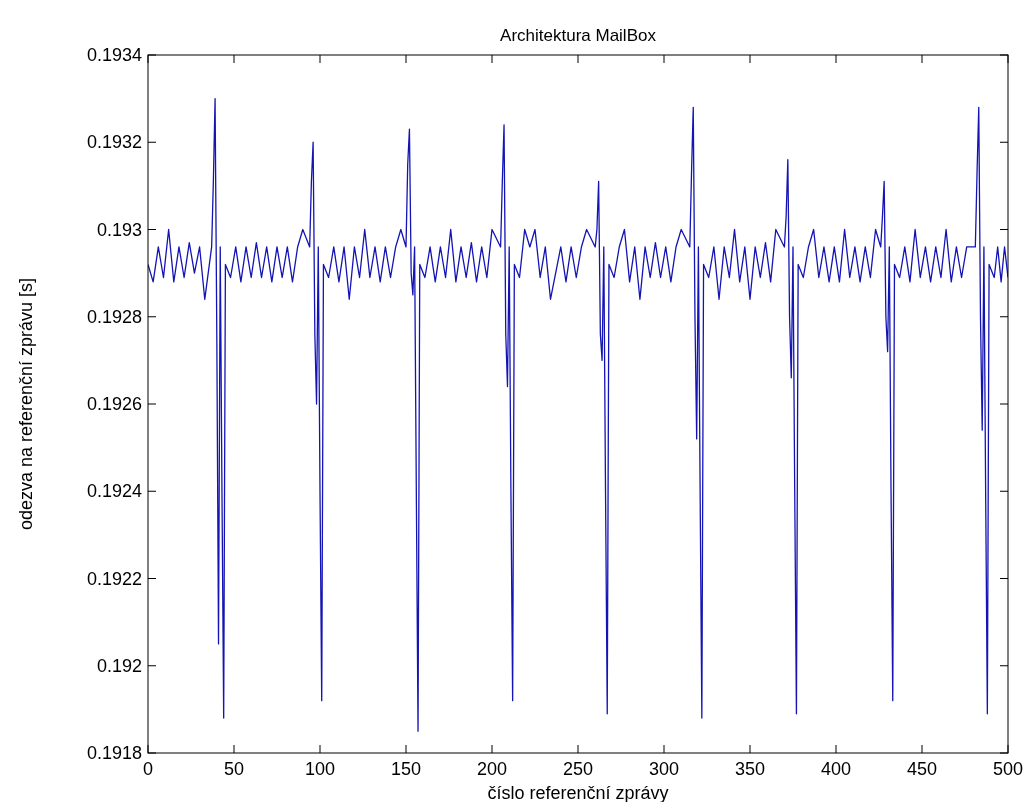 The height and width of the screenshot is (810, 1034). Describe the element at coordinates (578, 769) in the screenshot. I see `x-tick-label: 250` at that location.